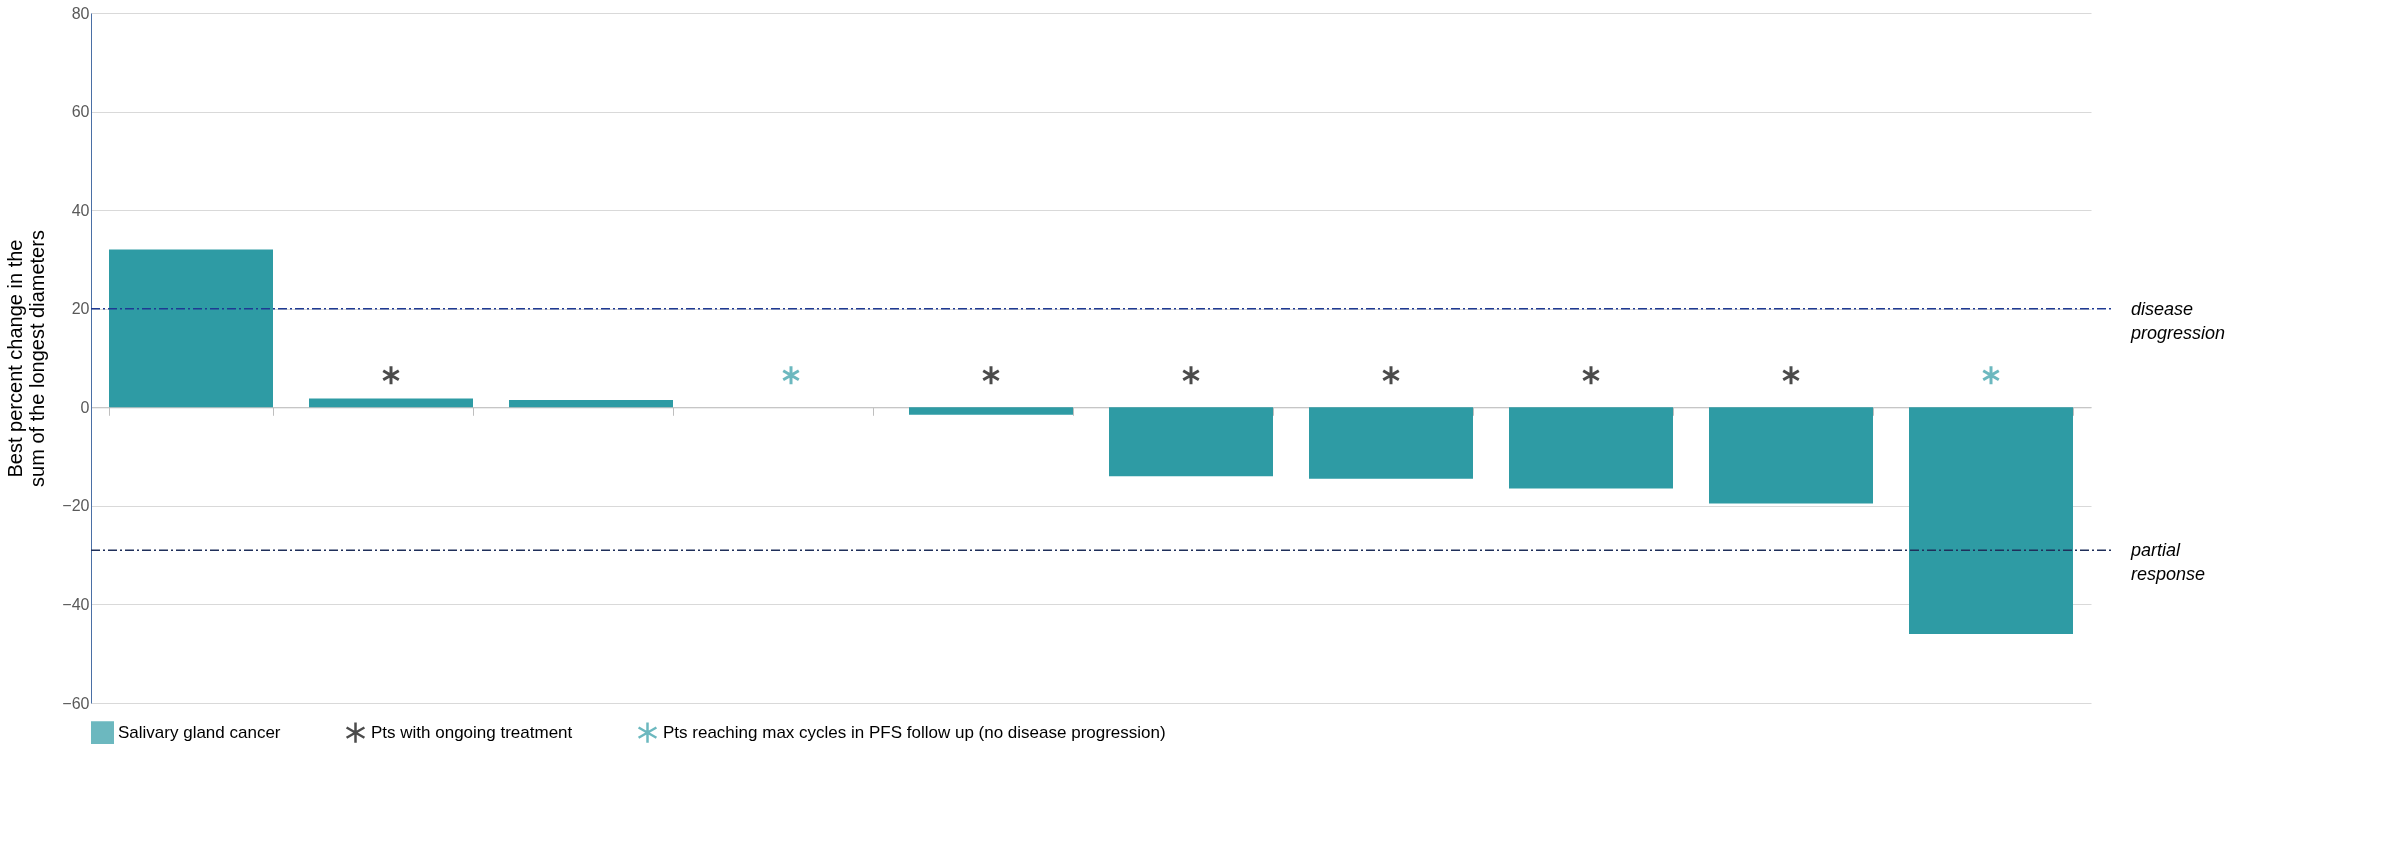 Image resolution: width=2405 pixels, height=851 pixels. I want to click on y-tick-label: 60, so click(80, 112).